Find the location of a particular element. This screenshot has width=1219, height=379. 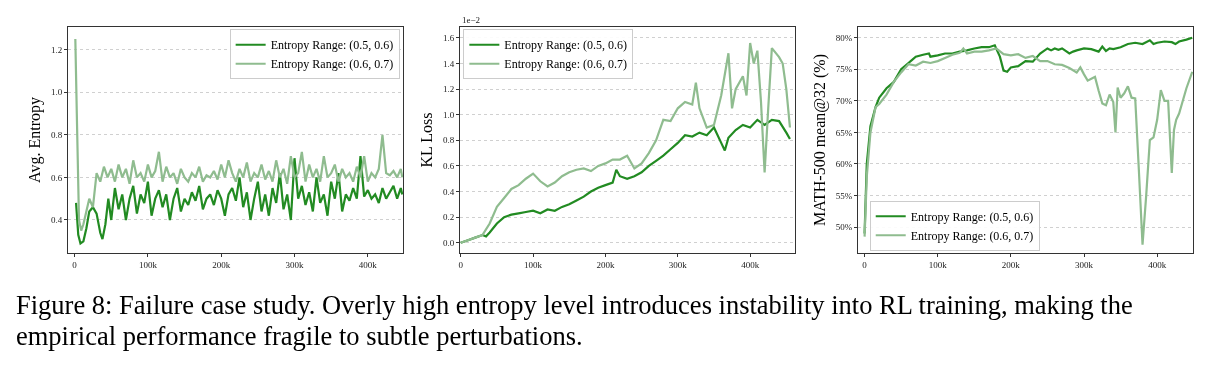

y-axis-title: KL Loss is located at coordinates (426, 140).